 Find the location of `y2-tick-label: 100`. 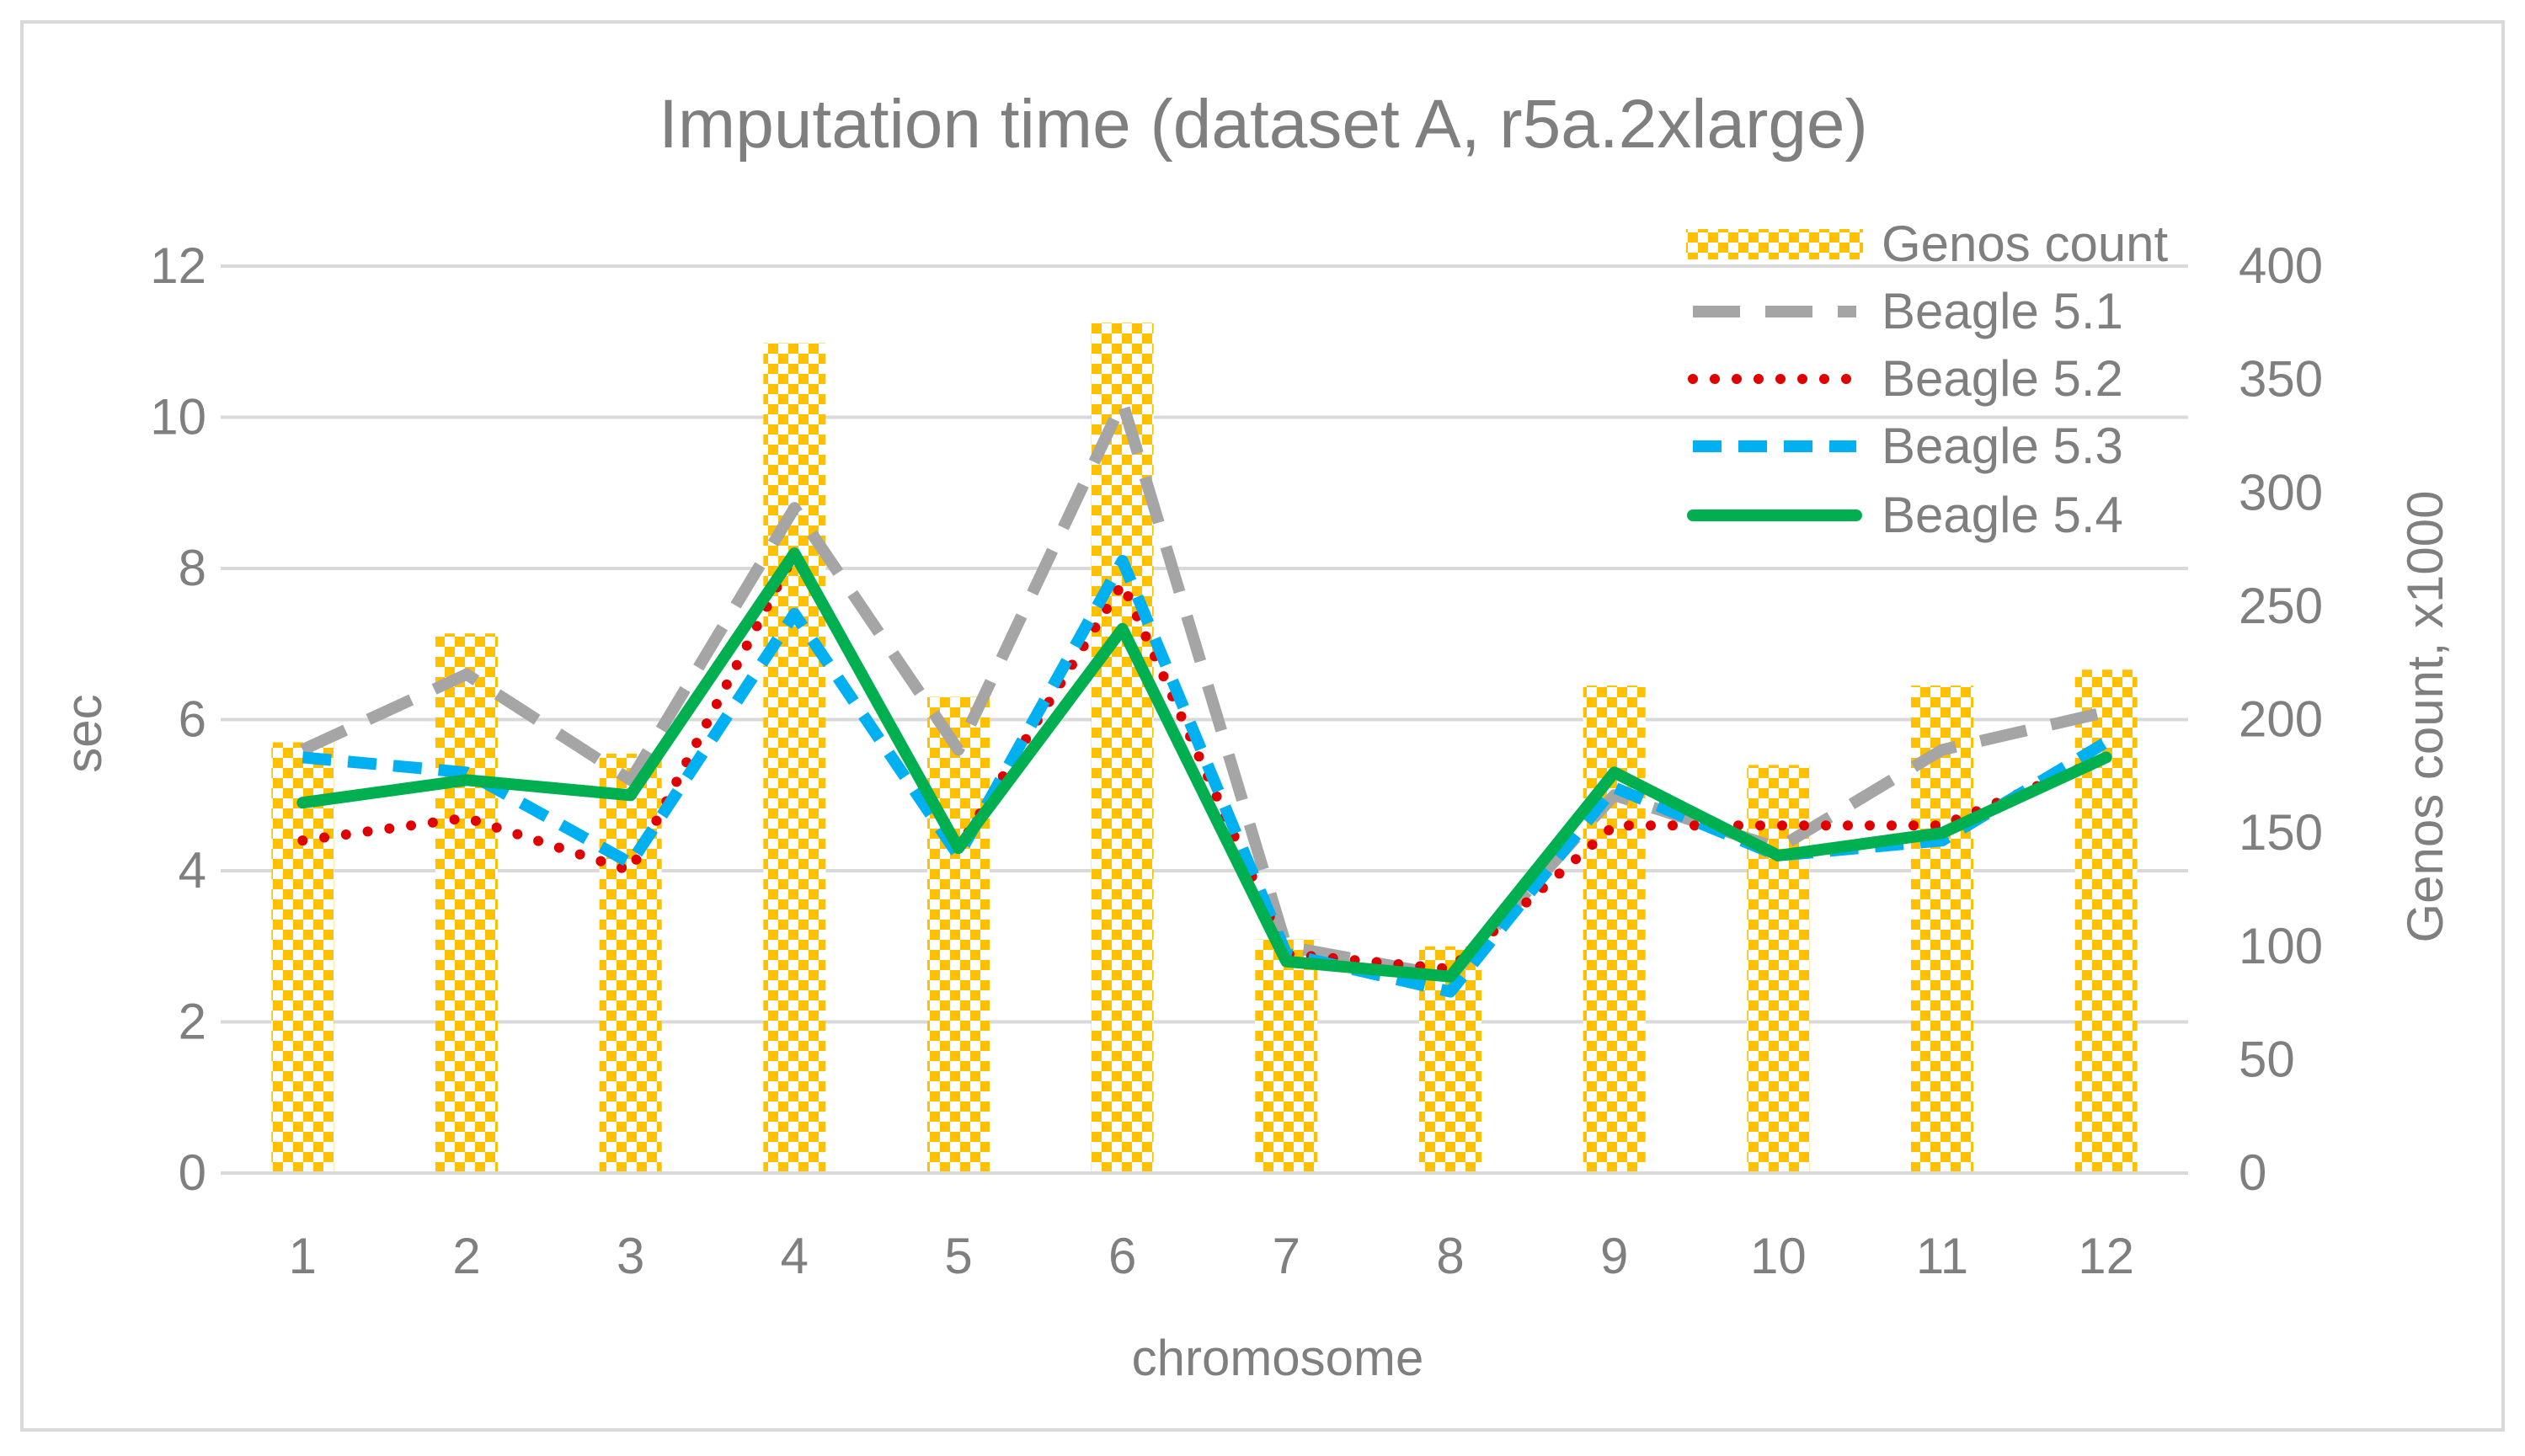

y2-tick-label: 100 is located at coordinates (2281, 946).